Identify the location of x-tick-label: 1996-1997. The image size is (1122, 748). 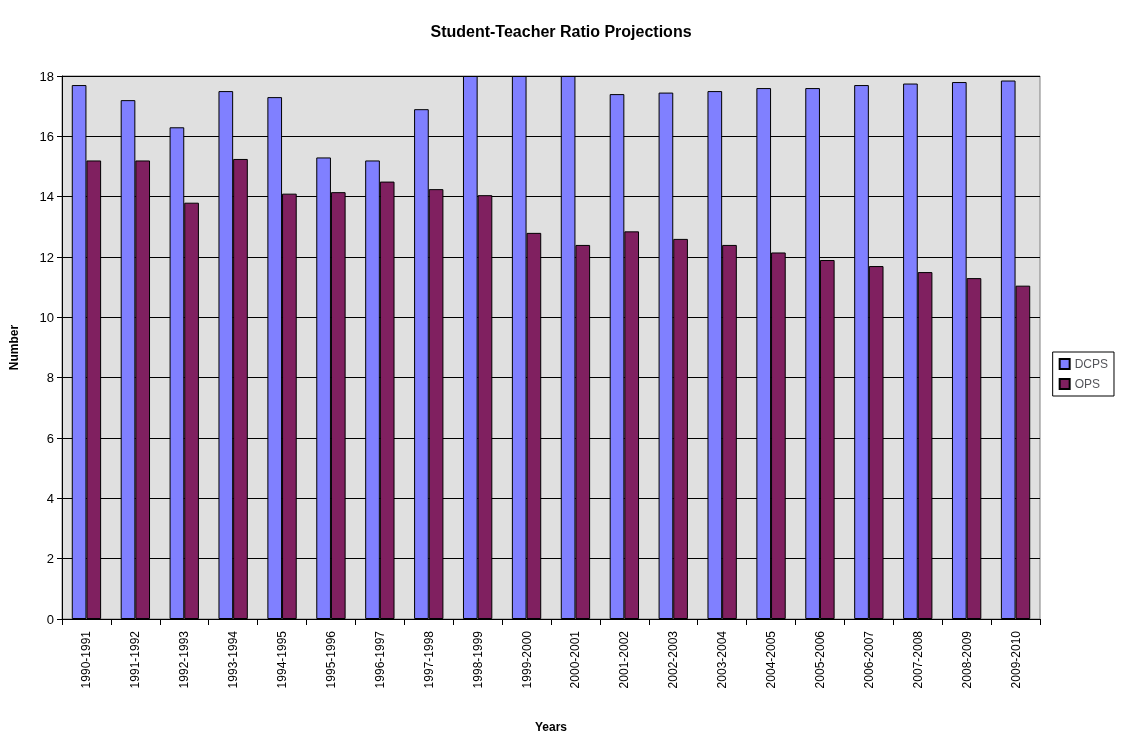
(379, 659).